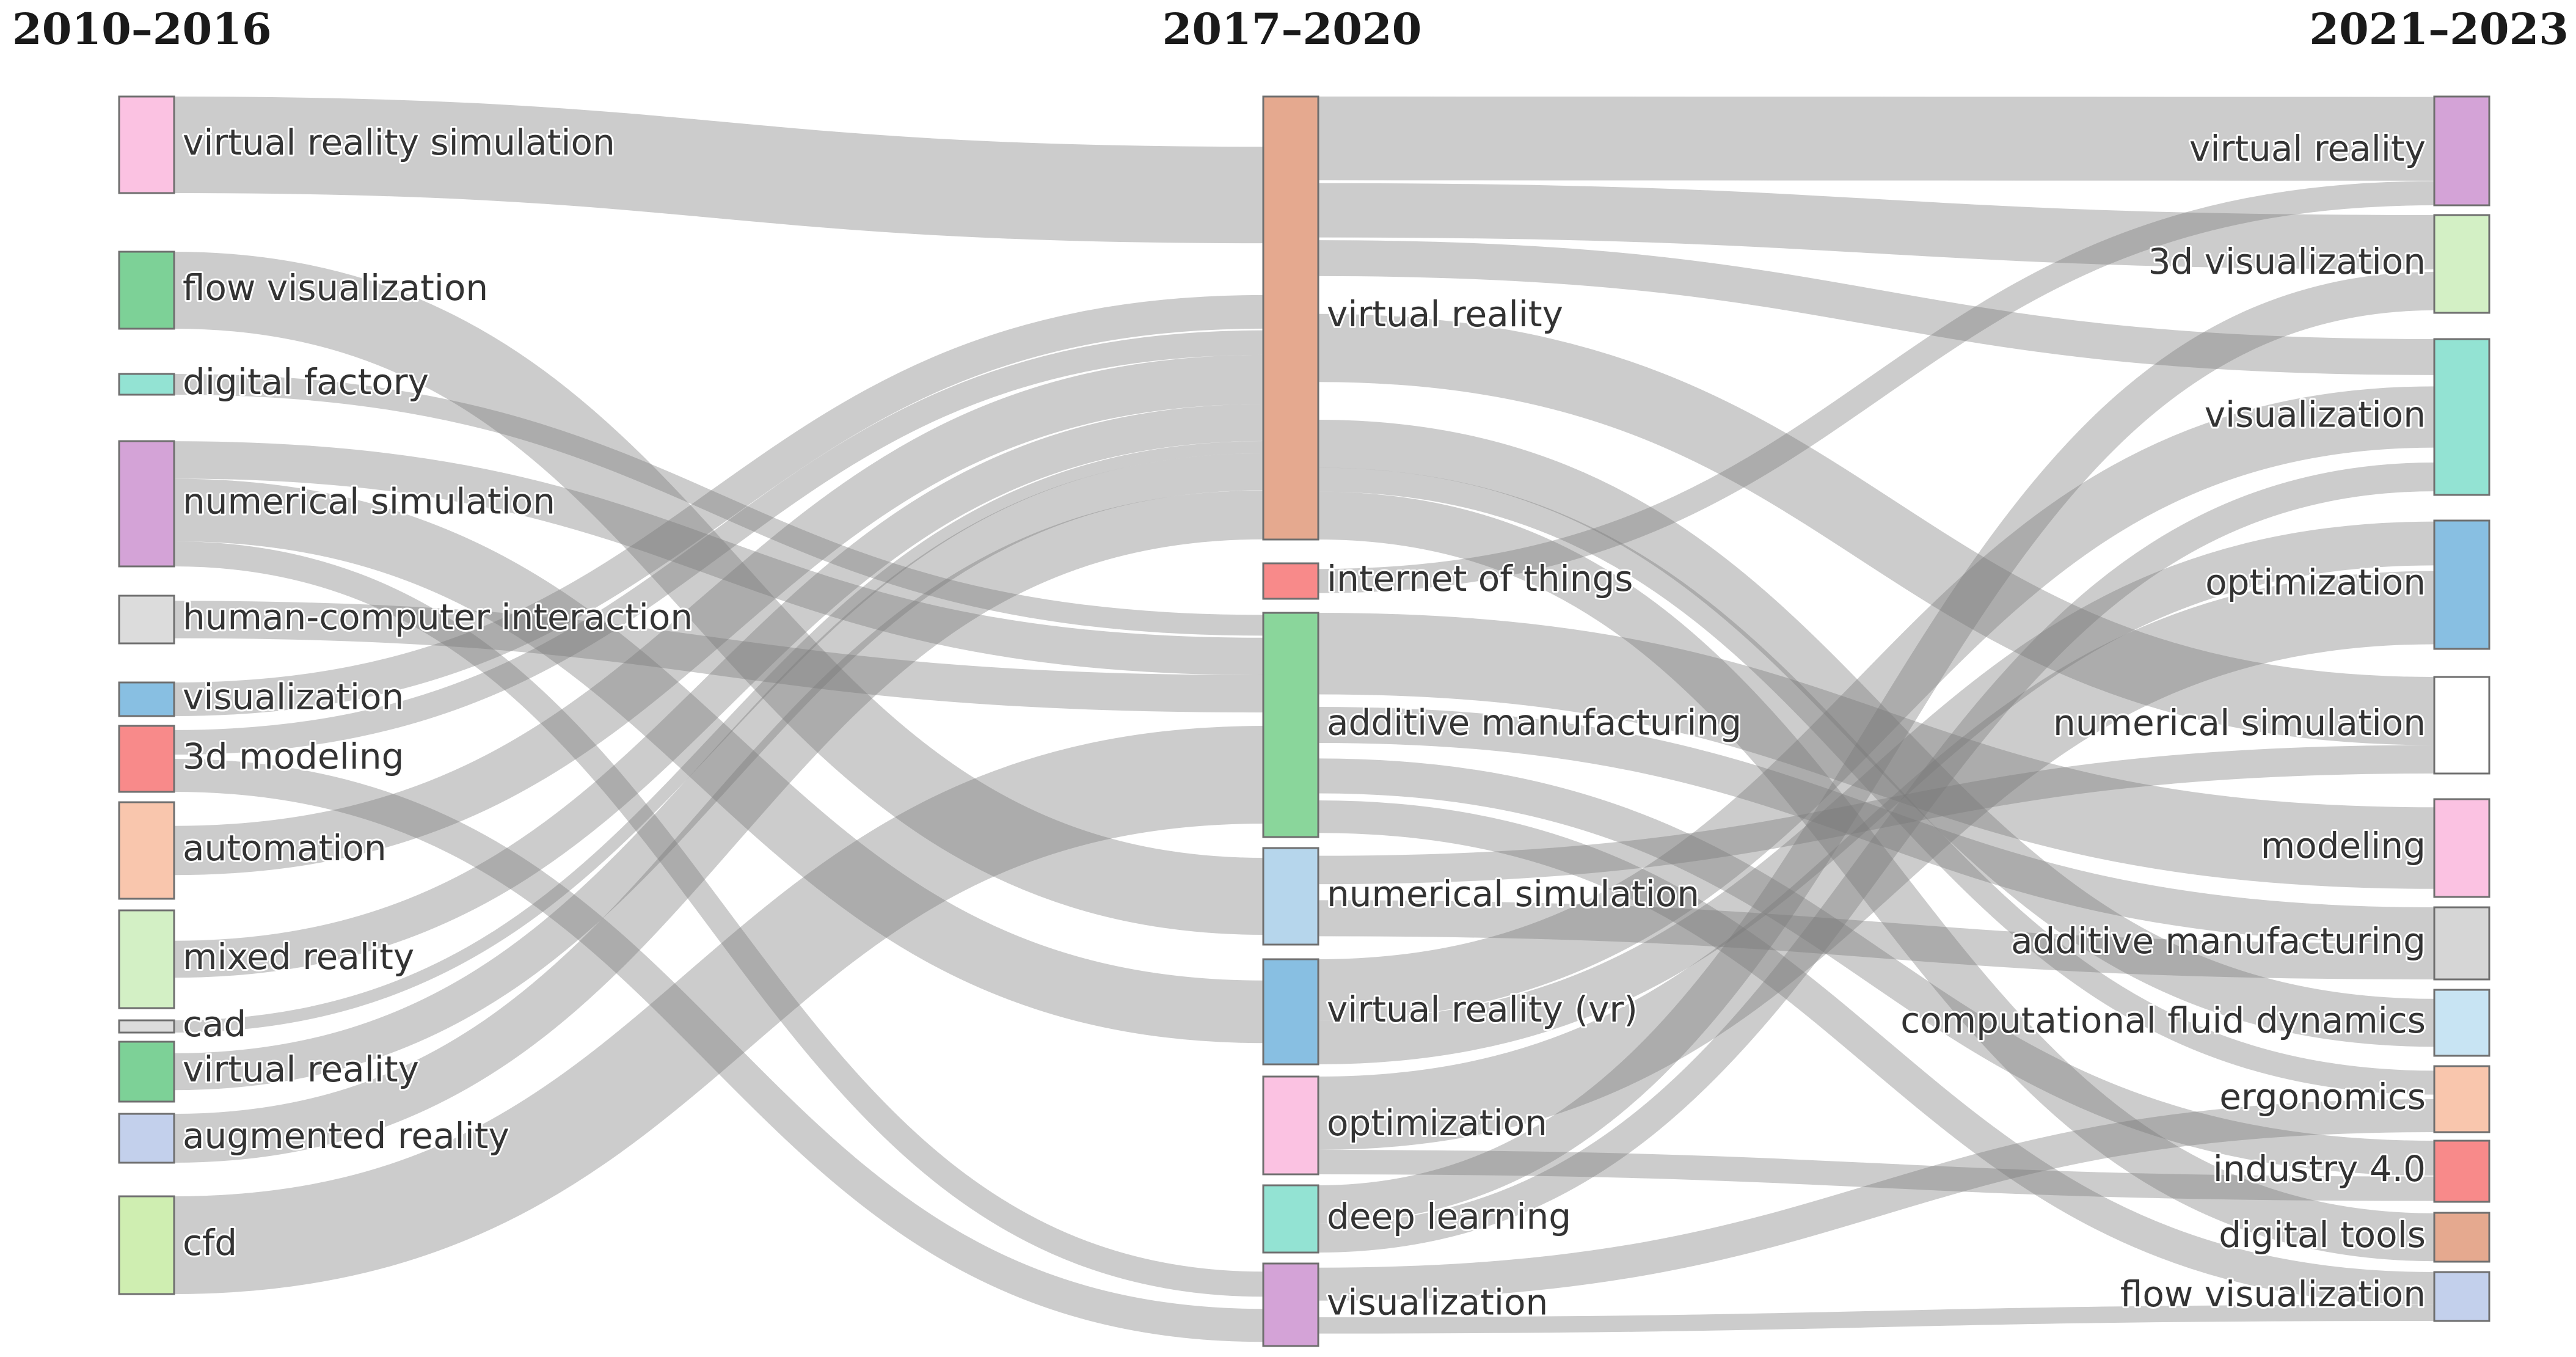 This screenshot has height=1357, width=2576. I want to click on node-label-c2-flow-visualization: flow visualization, so click(2273, 1294).